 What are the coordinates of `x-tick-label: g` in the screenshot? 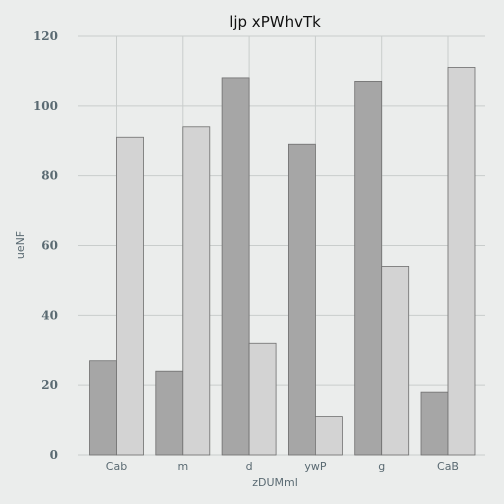 It's located at (381, 466).